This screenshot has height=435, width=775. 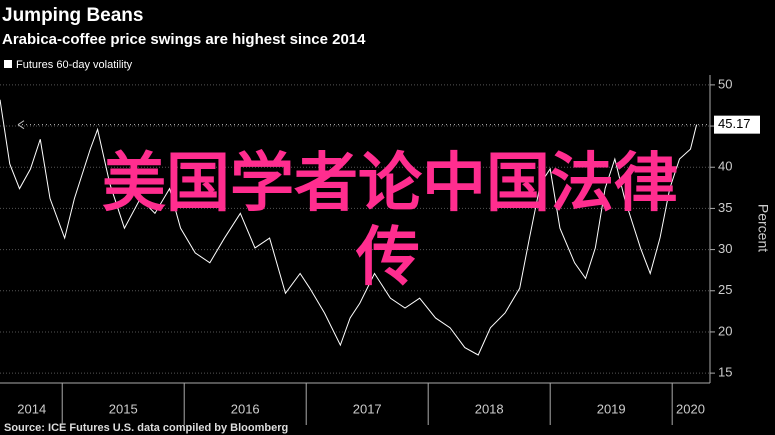 What do you see at coordinates (390, 183) in the screenshot?
I see `overlay-text: 美国学者论中国法律` at bounding box center [390, 183].